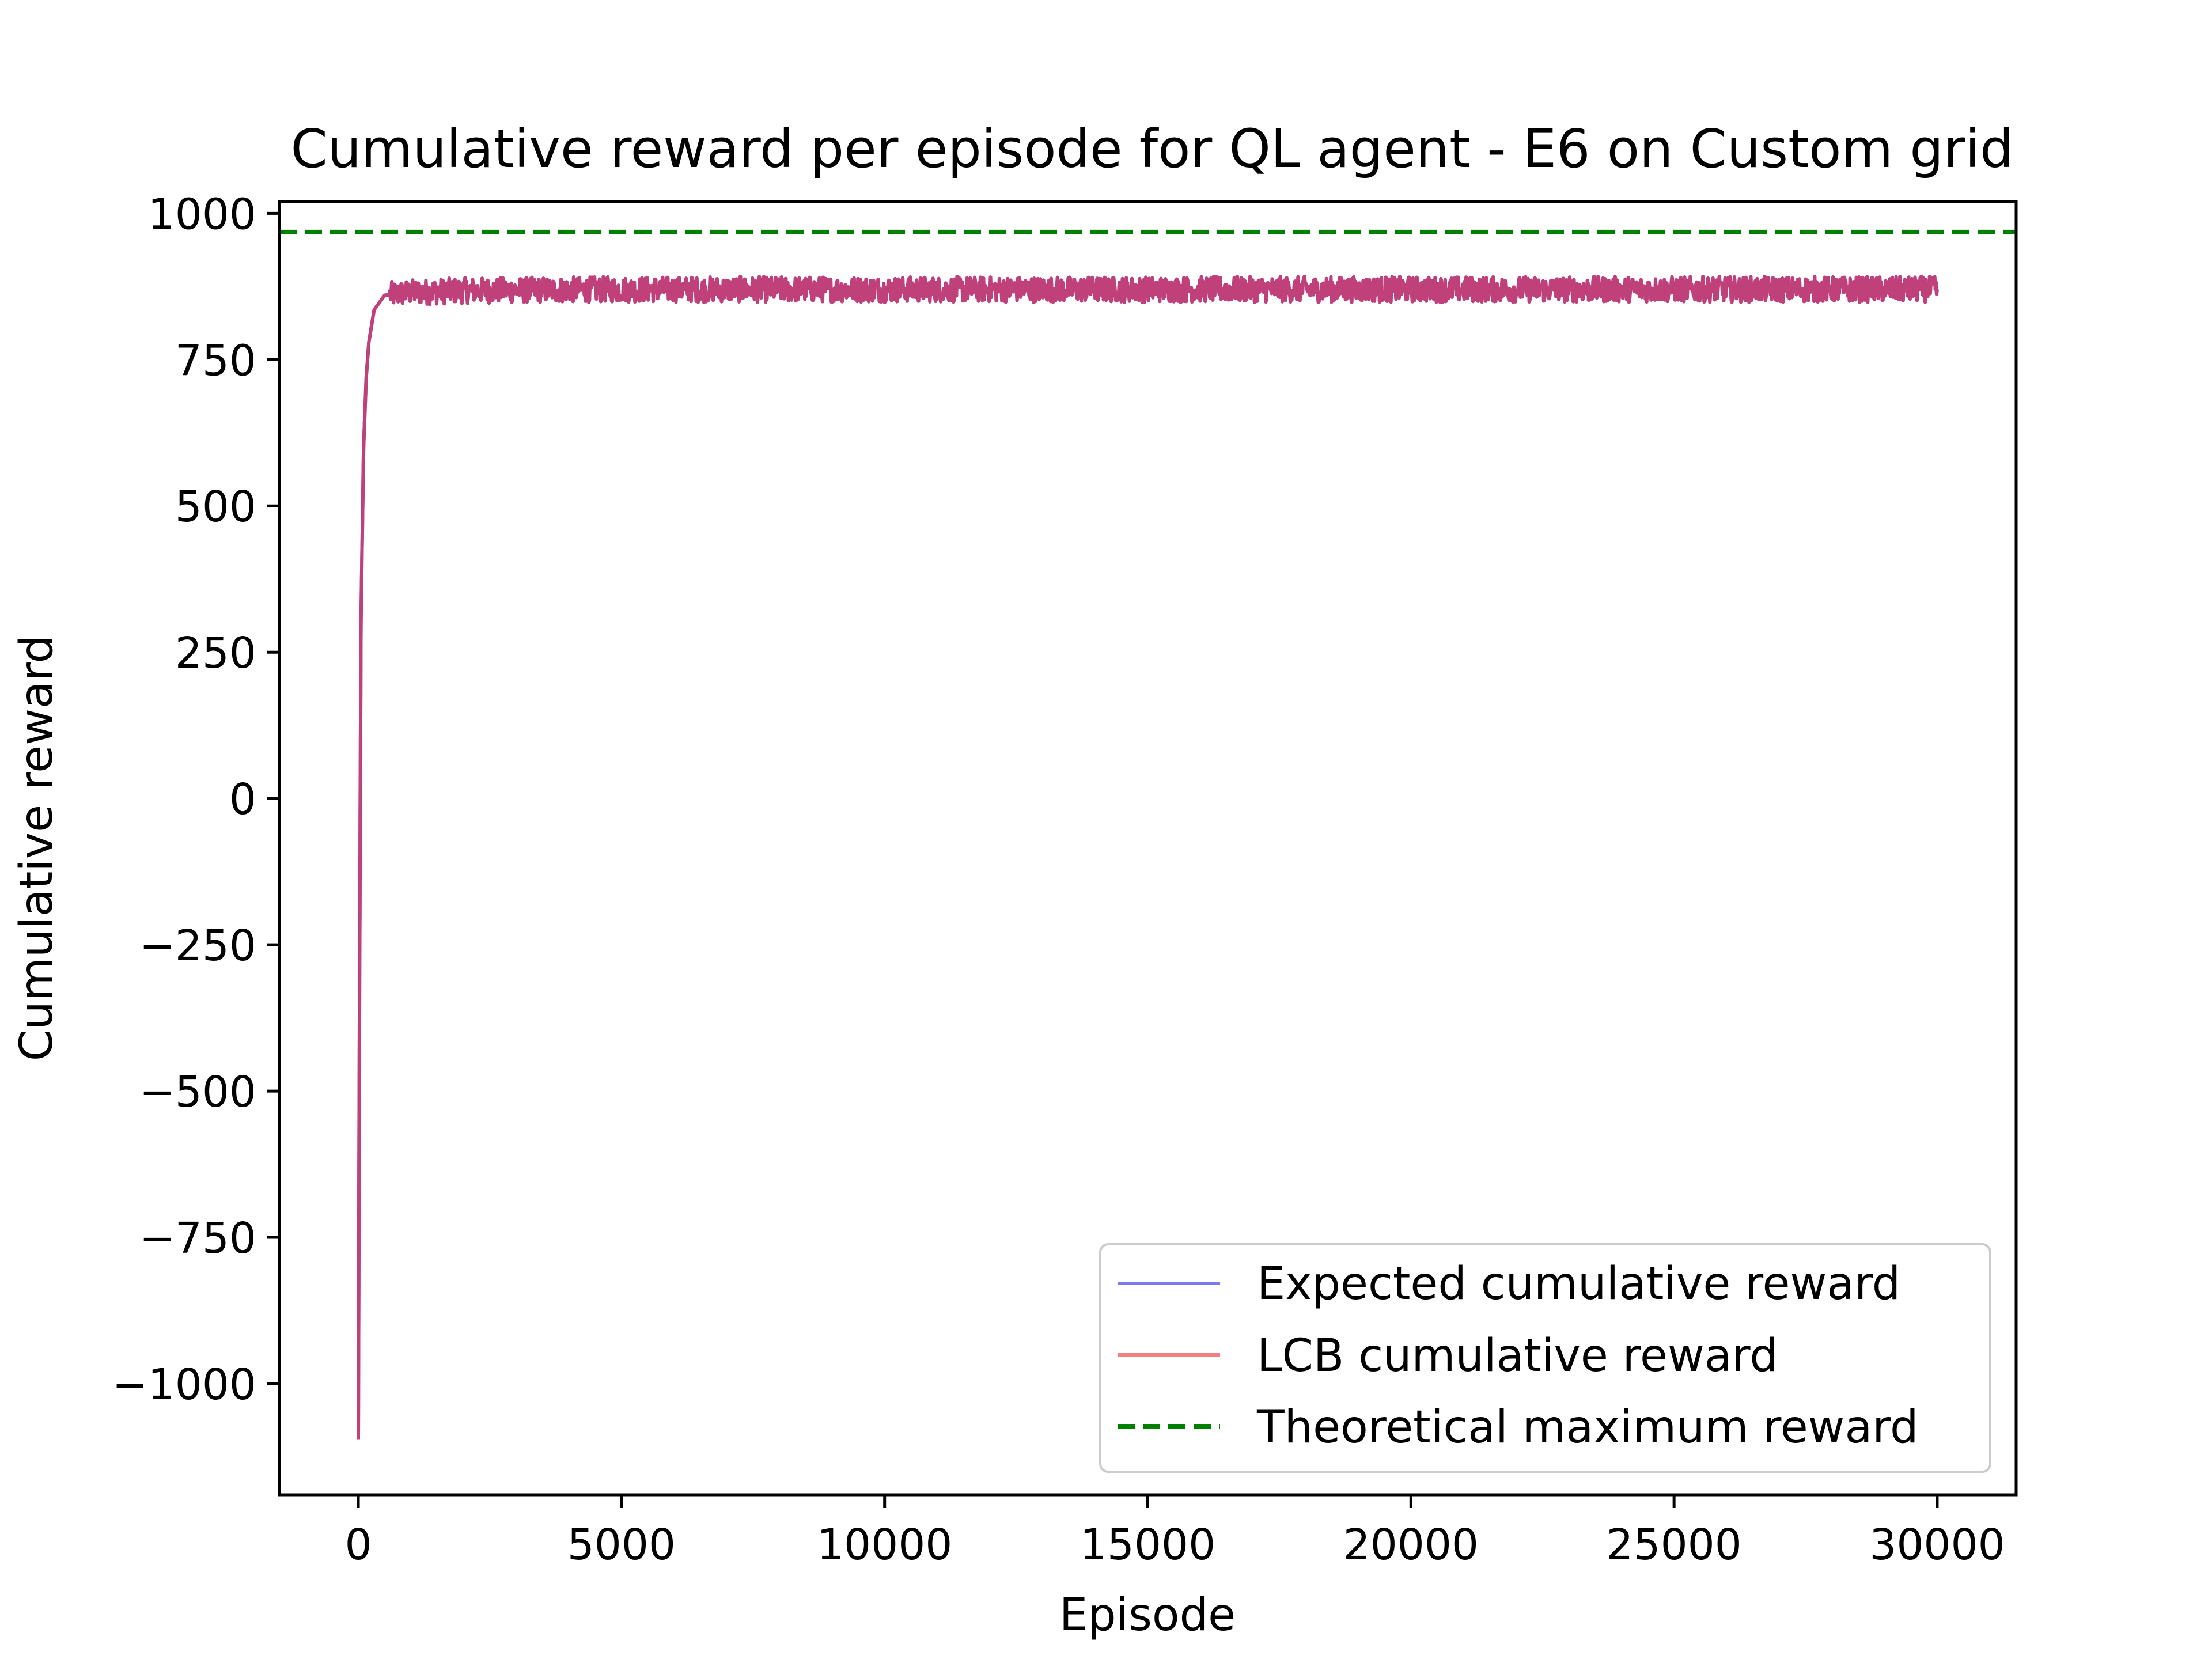 The height and width of the screenshot is (1659, 2212). Describe the element at coordinates (37, 848) in the screenshot. I see `y-axis-label: Cumulative reward` at that location.